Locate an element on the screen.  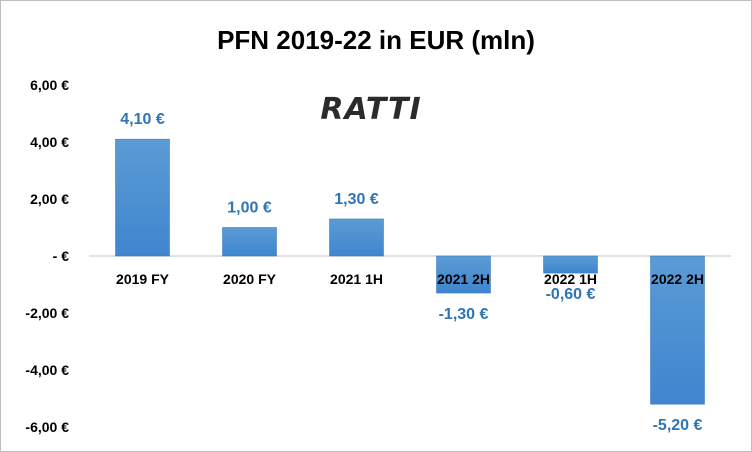
chart-title: PFN 2019-22 in EUR (mln) is located at coordinates (376, 40).